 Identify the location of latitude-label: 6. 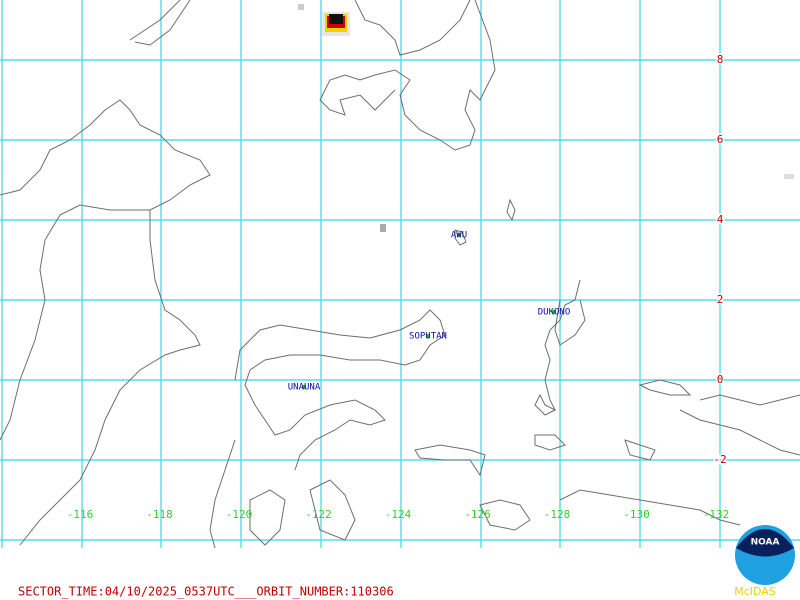
(720, 139).